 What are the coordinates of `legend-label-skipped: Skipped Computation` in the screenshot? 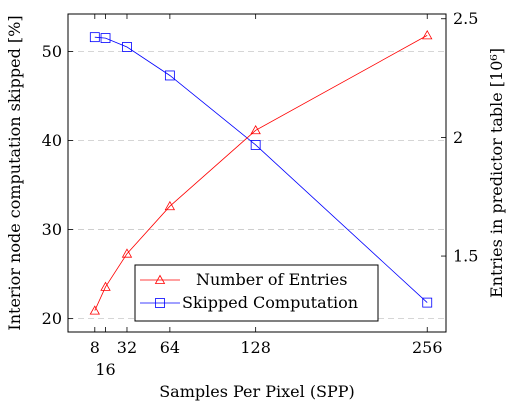 It's located at (270, 302).